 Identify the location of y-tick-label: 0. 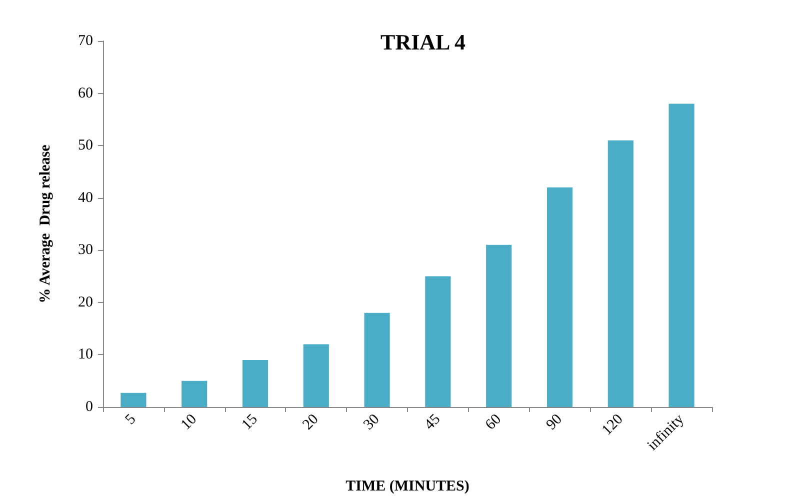
(89, 407).